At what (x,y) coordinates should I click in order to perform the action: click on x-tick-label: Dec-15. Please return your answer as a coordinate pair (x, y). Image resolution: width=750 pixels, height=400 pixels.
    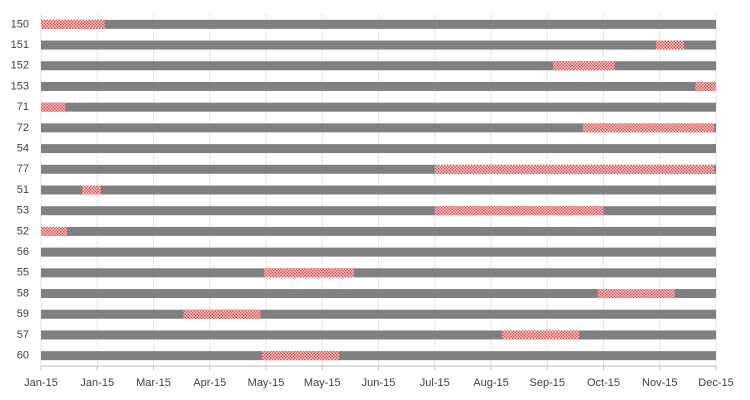
    Looking at the image, I should click on (715, 383).